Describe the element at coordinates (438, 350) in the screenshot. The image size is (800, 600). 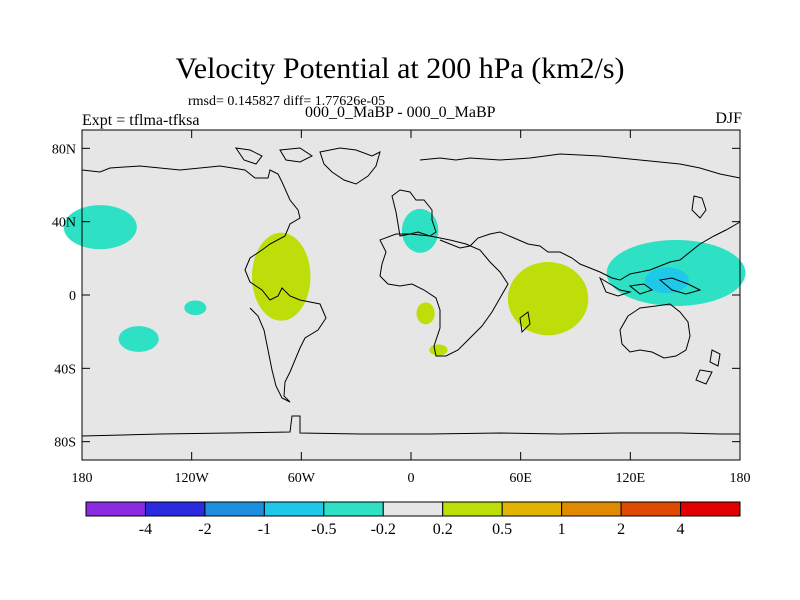
I see `anomaly-south-africa-positive` at that location.